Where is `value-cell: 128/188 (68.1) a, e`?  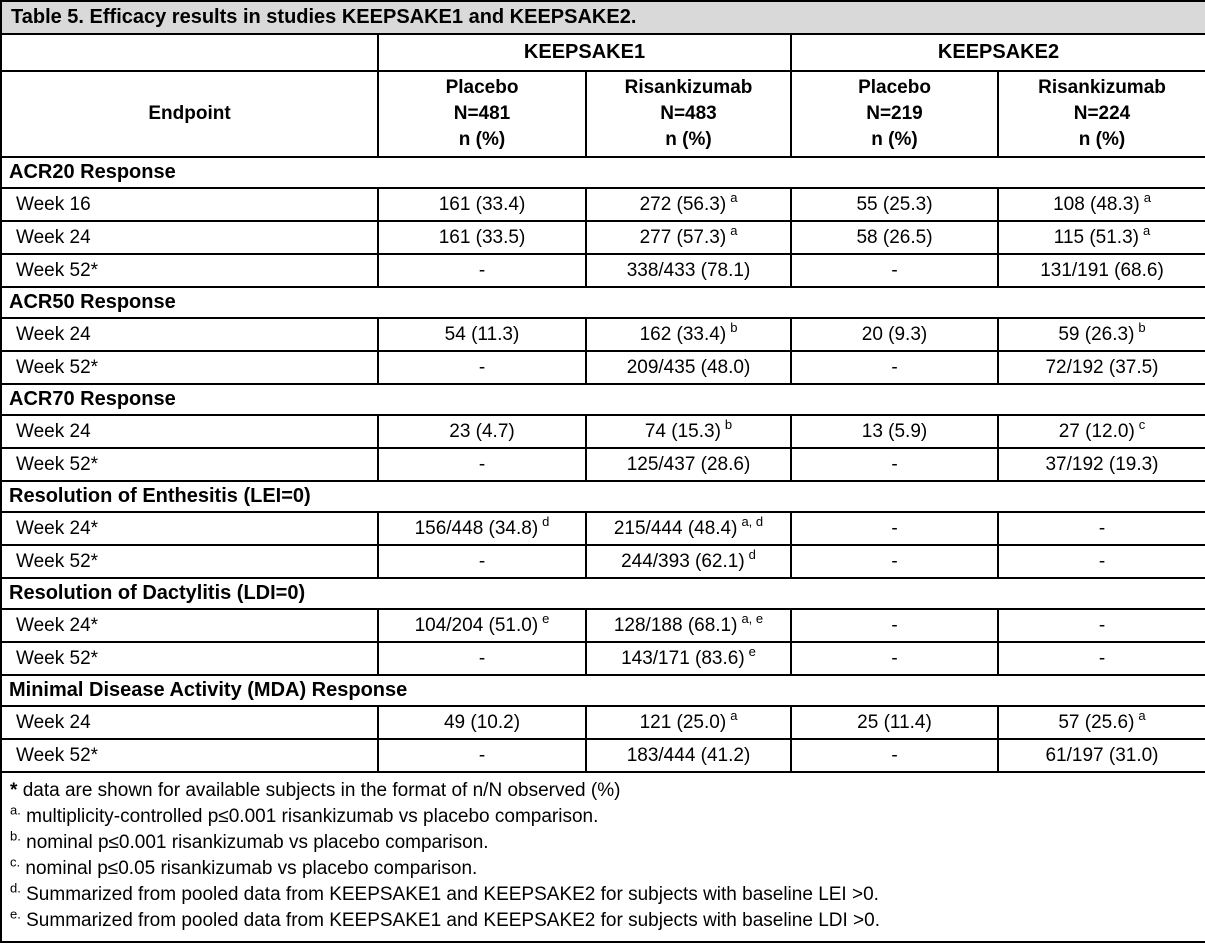 value-cell: 128/188 (68.1) a, e is located at coordinates (688, 625).